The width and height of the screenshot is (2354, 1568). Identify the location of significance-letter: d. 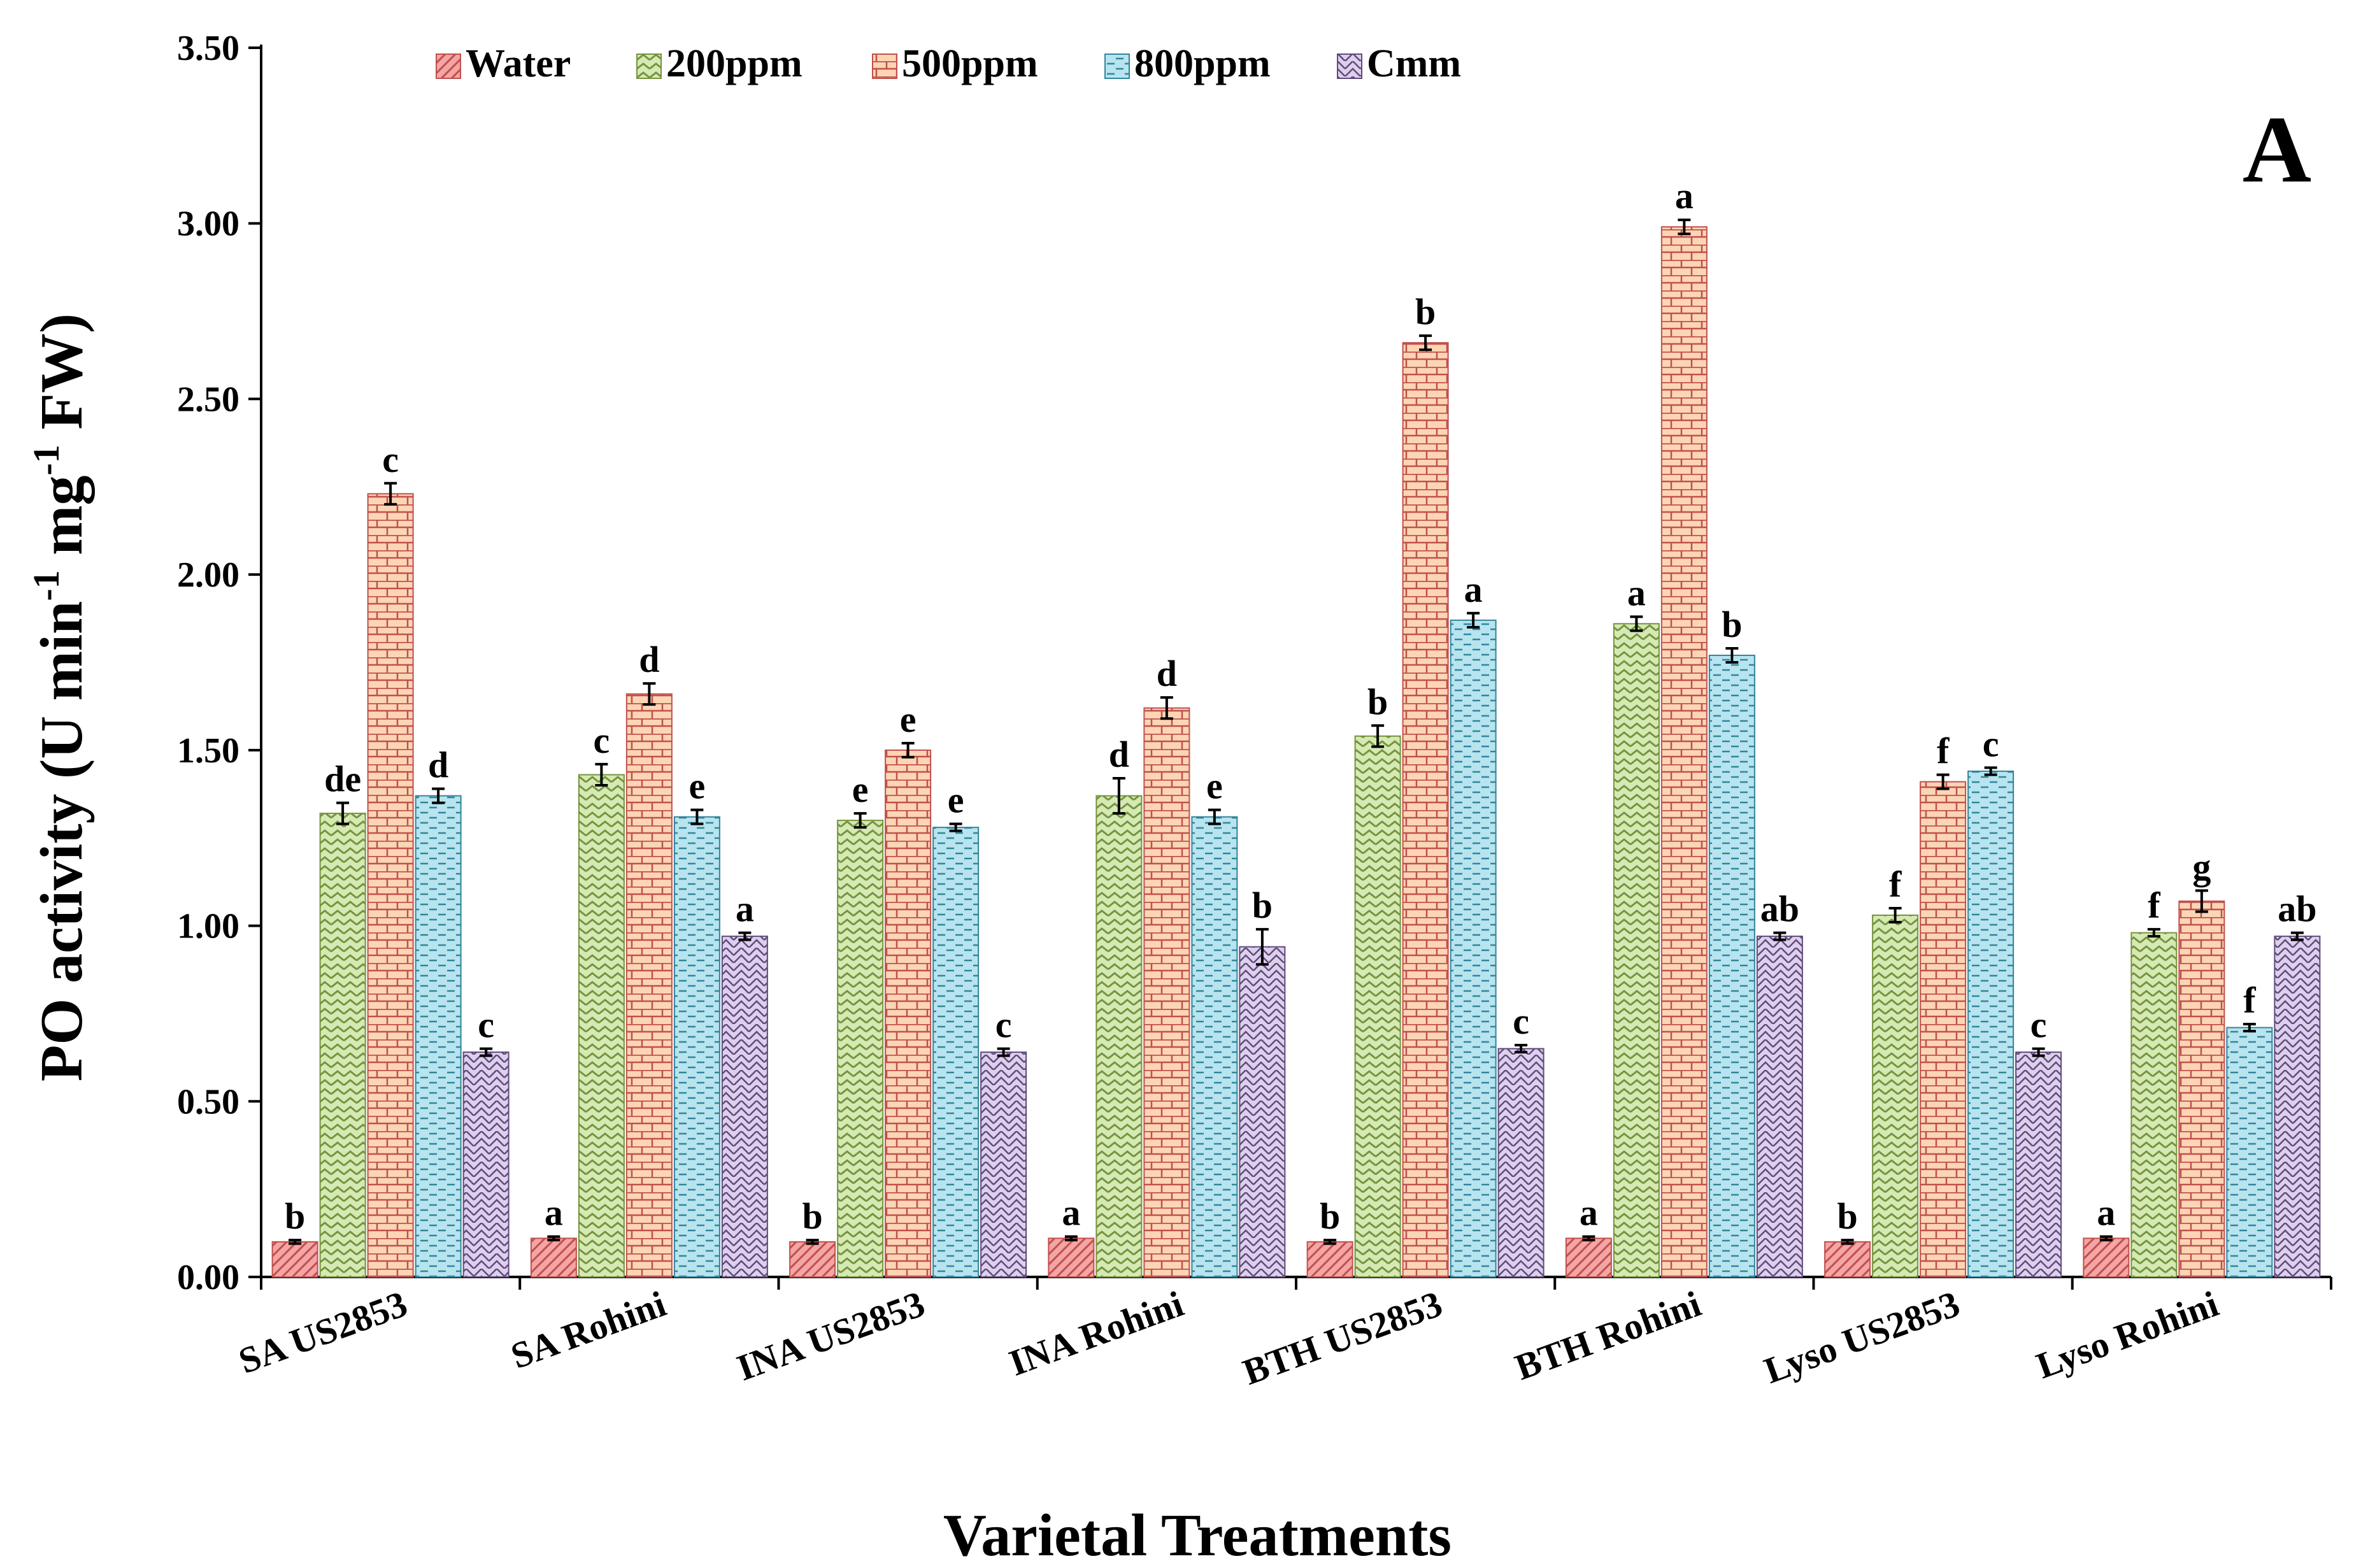
(1167, 673).